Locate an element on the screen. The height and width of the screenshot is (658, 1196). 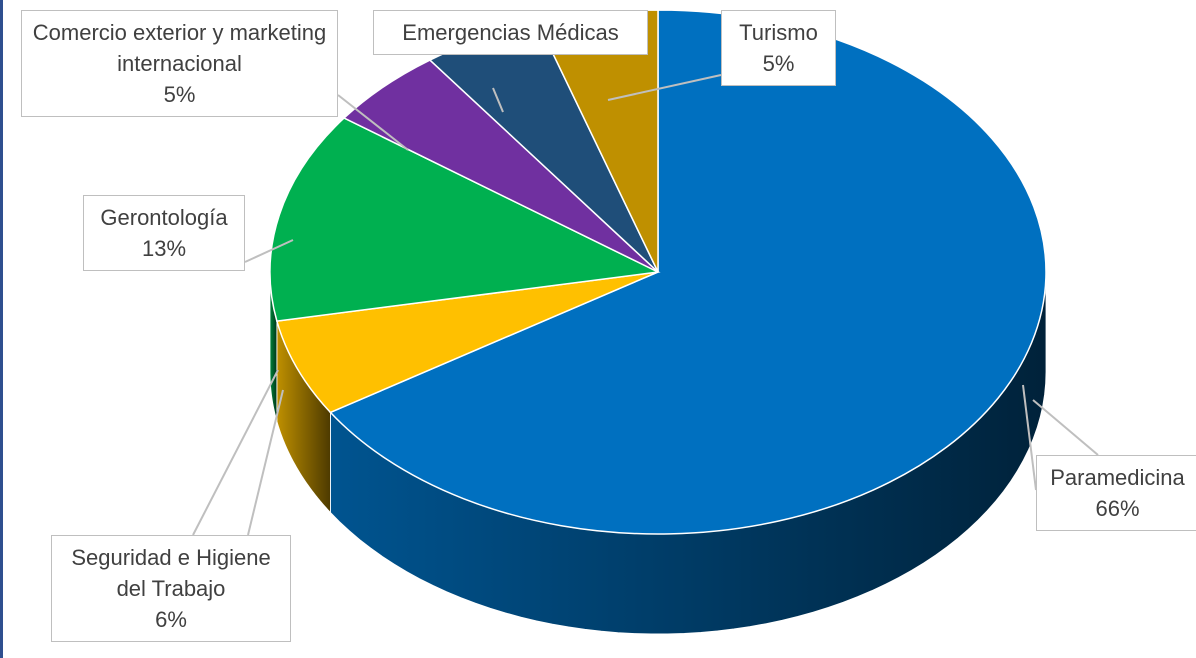
category-name: Gerontología is located at coordinates (164, 217).